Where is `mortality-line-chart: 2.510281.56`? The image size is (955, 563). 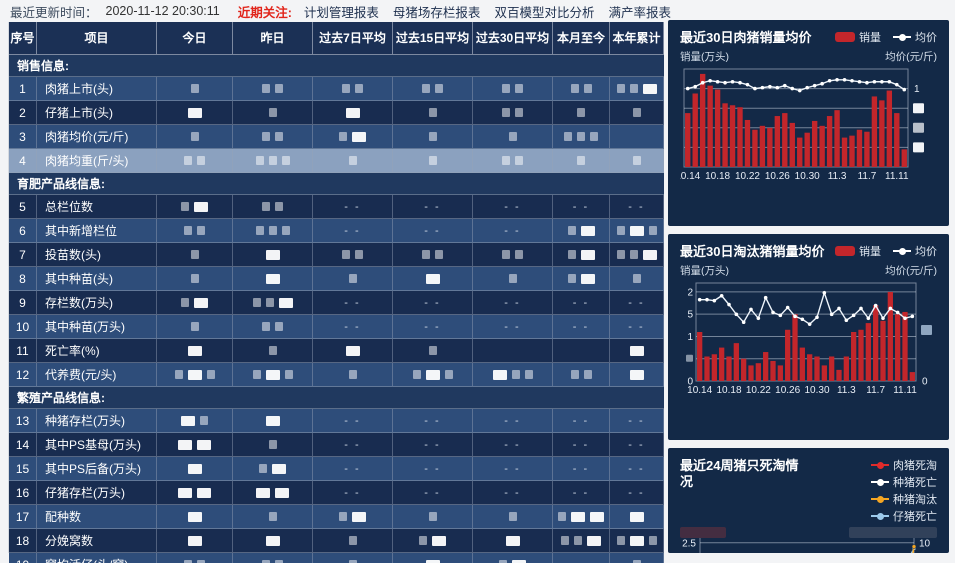
mortality-line-chart: 2.510281.56 is located at coordinates (806, 545).